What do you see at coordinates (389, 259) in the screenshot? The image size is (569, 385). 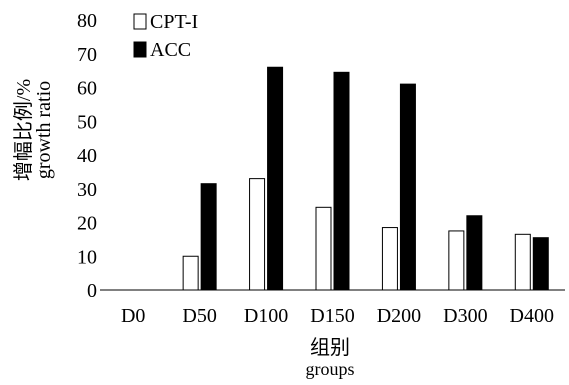 I see `bar-cpt-i-d200` at bounding box center [389, 259].